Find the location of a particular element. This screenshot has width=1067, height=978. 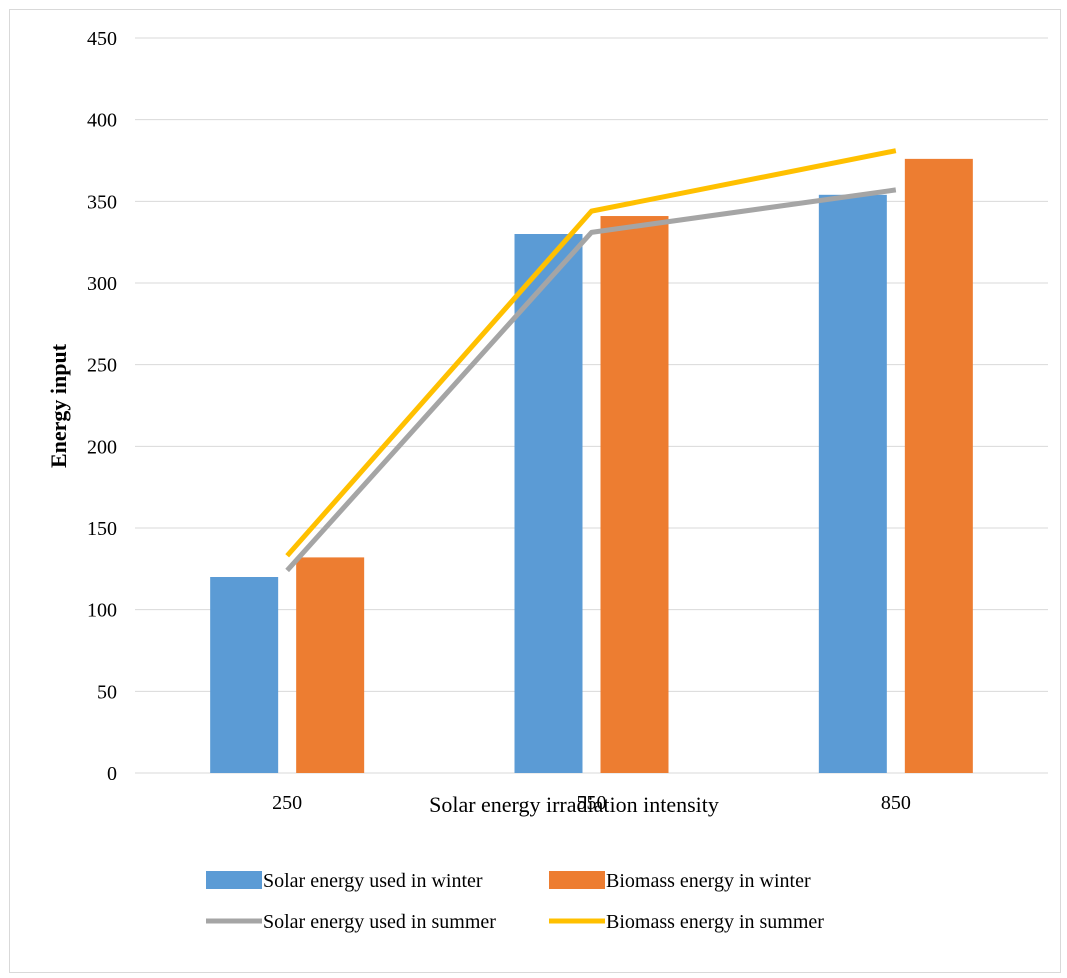

y-tick-label: 150 is located at coordinates (102, 529).